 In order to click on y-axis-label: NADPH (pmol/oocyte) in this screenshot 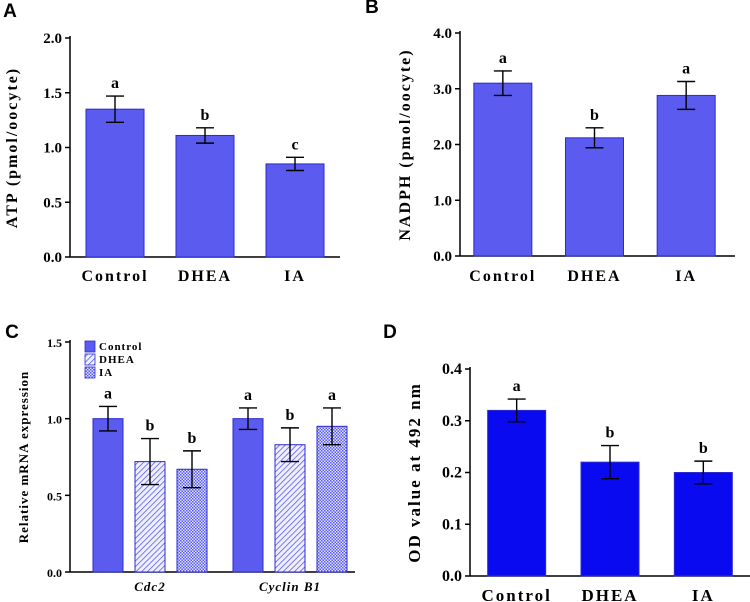, I will do `click(405, 144)`.